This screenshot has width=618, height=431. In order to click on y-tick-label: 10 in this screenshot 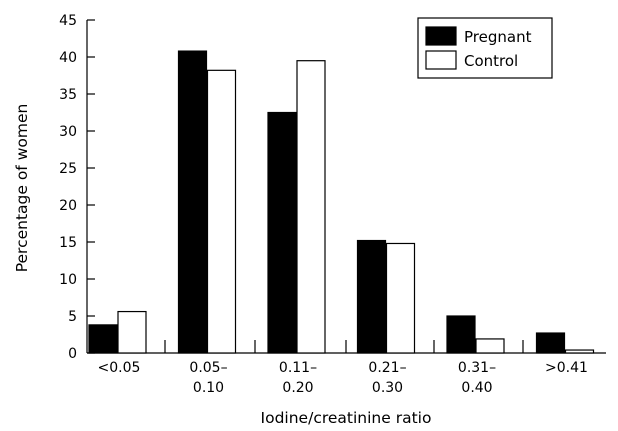, I will do `click(68, 280)`.